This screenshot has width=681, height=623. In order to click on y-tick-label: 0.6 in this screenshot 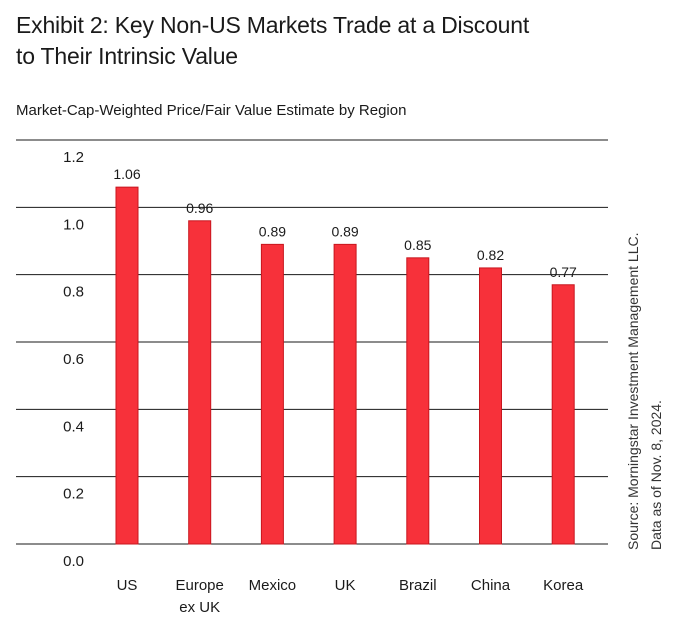, I will do `click(73, 359)`.